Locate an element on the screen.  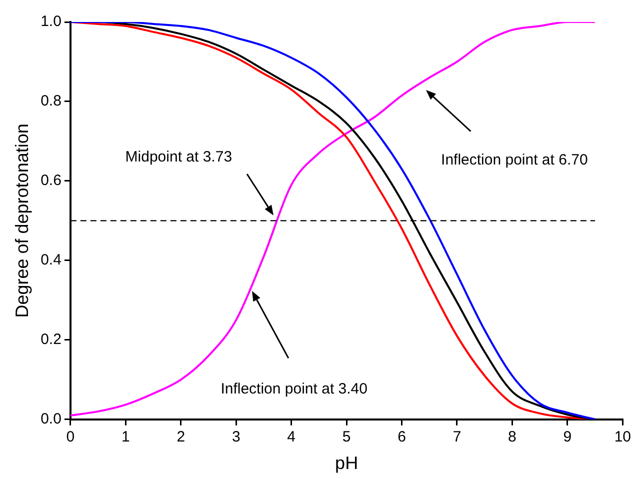
x-tick-label: 7 is located at coordinates (457, 437).